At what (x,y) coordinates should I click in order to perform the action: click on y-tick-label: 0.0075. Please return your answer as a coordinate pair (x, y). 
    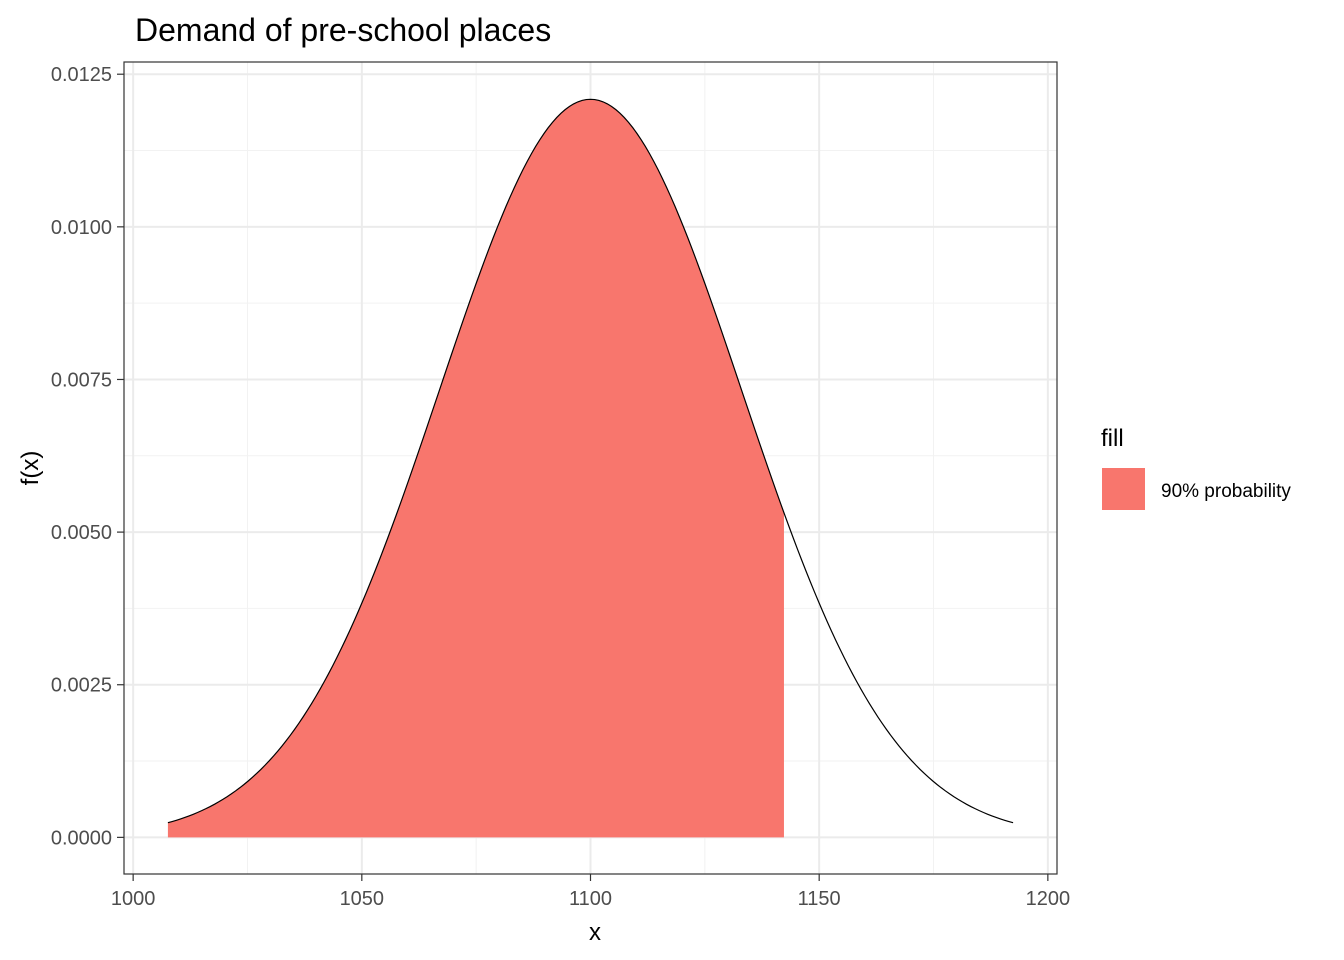
    Looking at the image, I should click on (81, 380).